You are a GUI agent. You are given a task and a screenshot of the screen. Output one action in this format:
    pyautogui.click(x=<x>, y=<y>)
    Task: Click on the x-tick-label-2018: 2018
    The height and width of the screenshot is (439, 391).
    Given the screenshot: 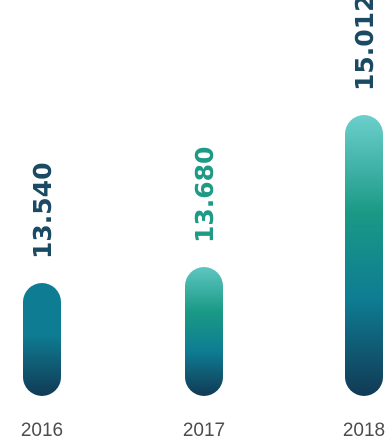 What is the action you would take?
    pyautogui.click(x=364, y=429)
    